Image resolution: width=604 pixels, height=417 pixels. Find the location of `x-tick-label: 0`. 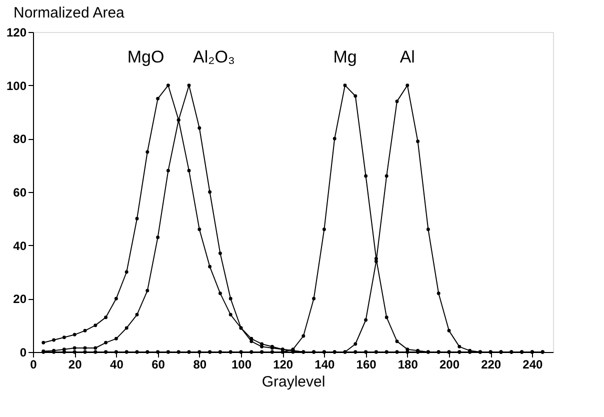

x-tick-label: 0 is located at coordinates (34, 365).